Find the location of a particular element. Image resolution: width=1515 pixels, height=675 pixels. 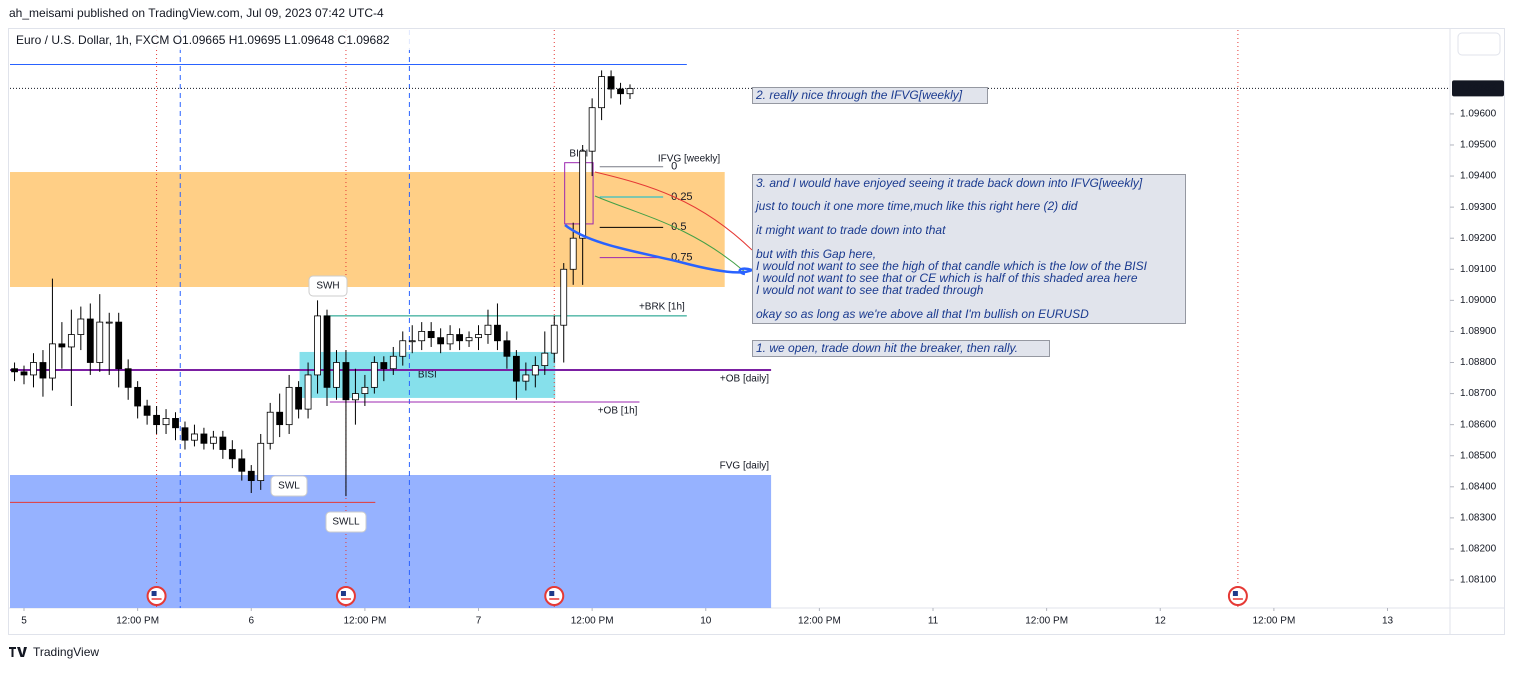

y-tick-label: 1.08200 is located at coordinates (1478, 549).